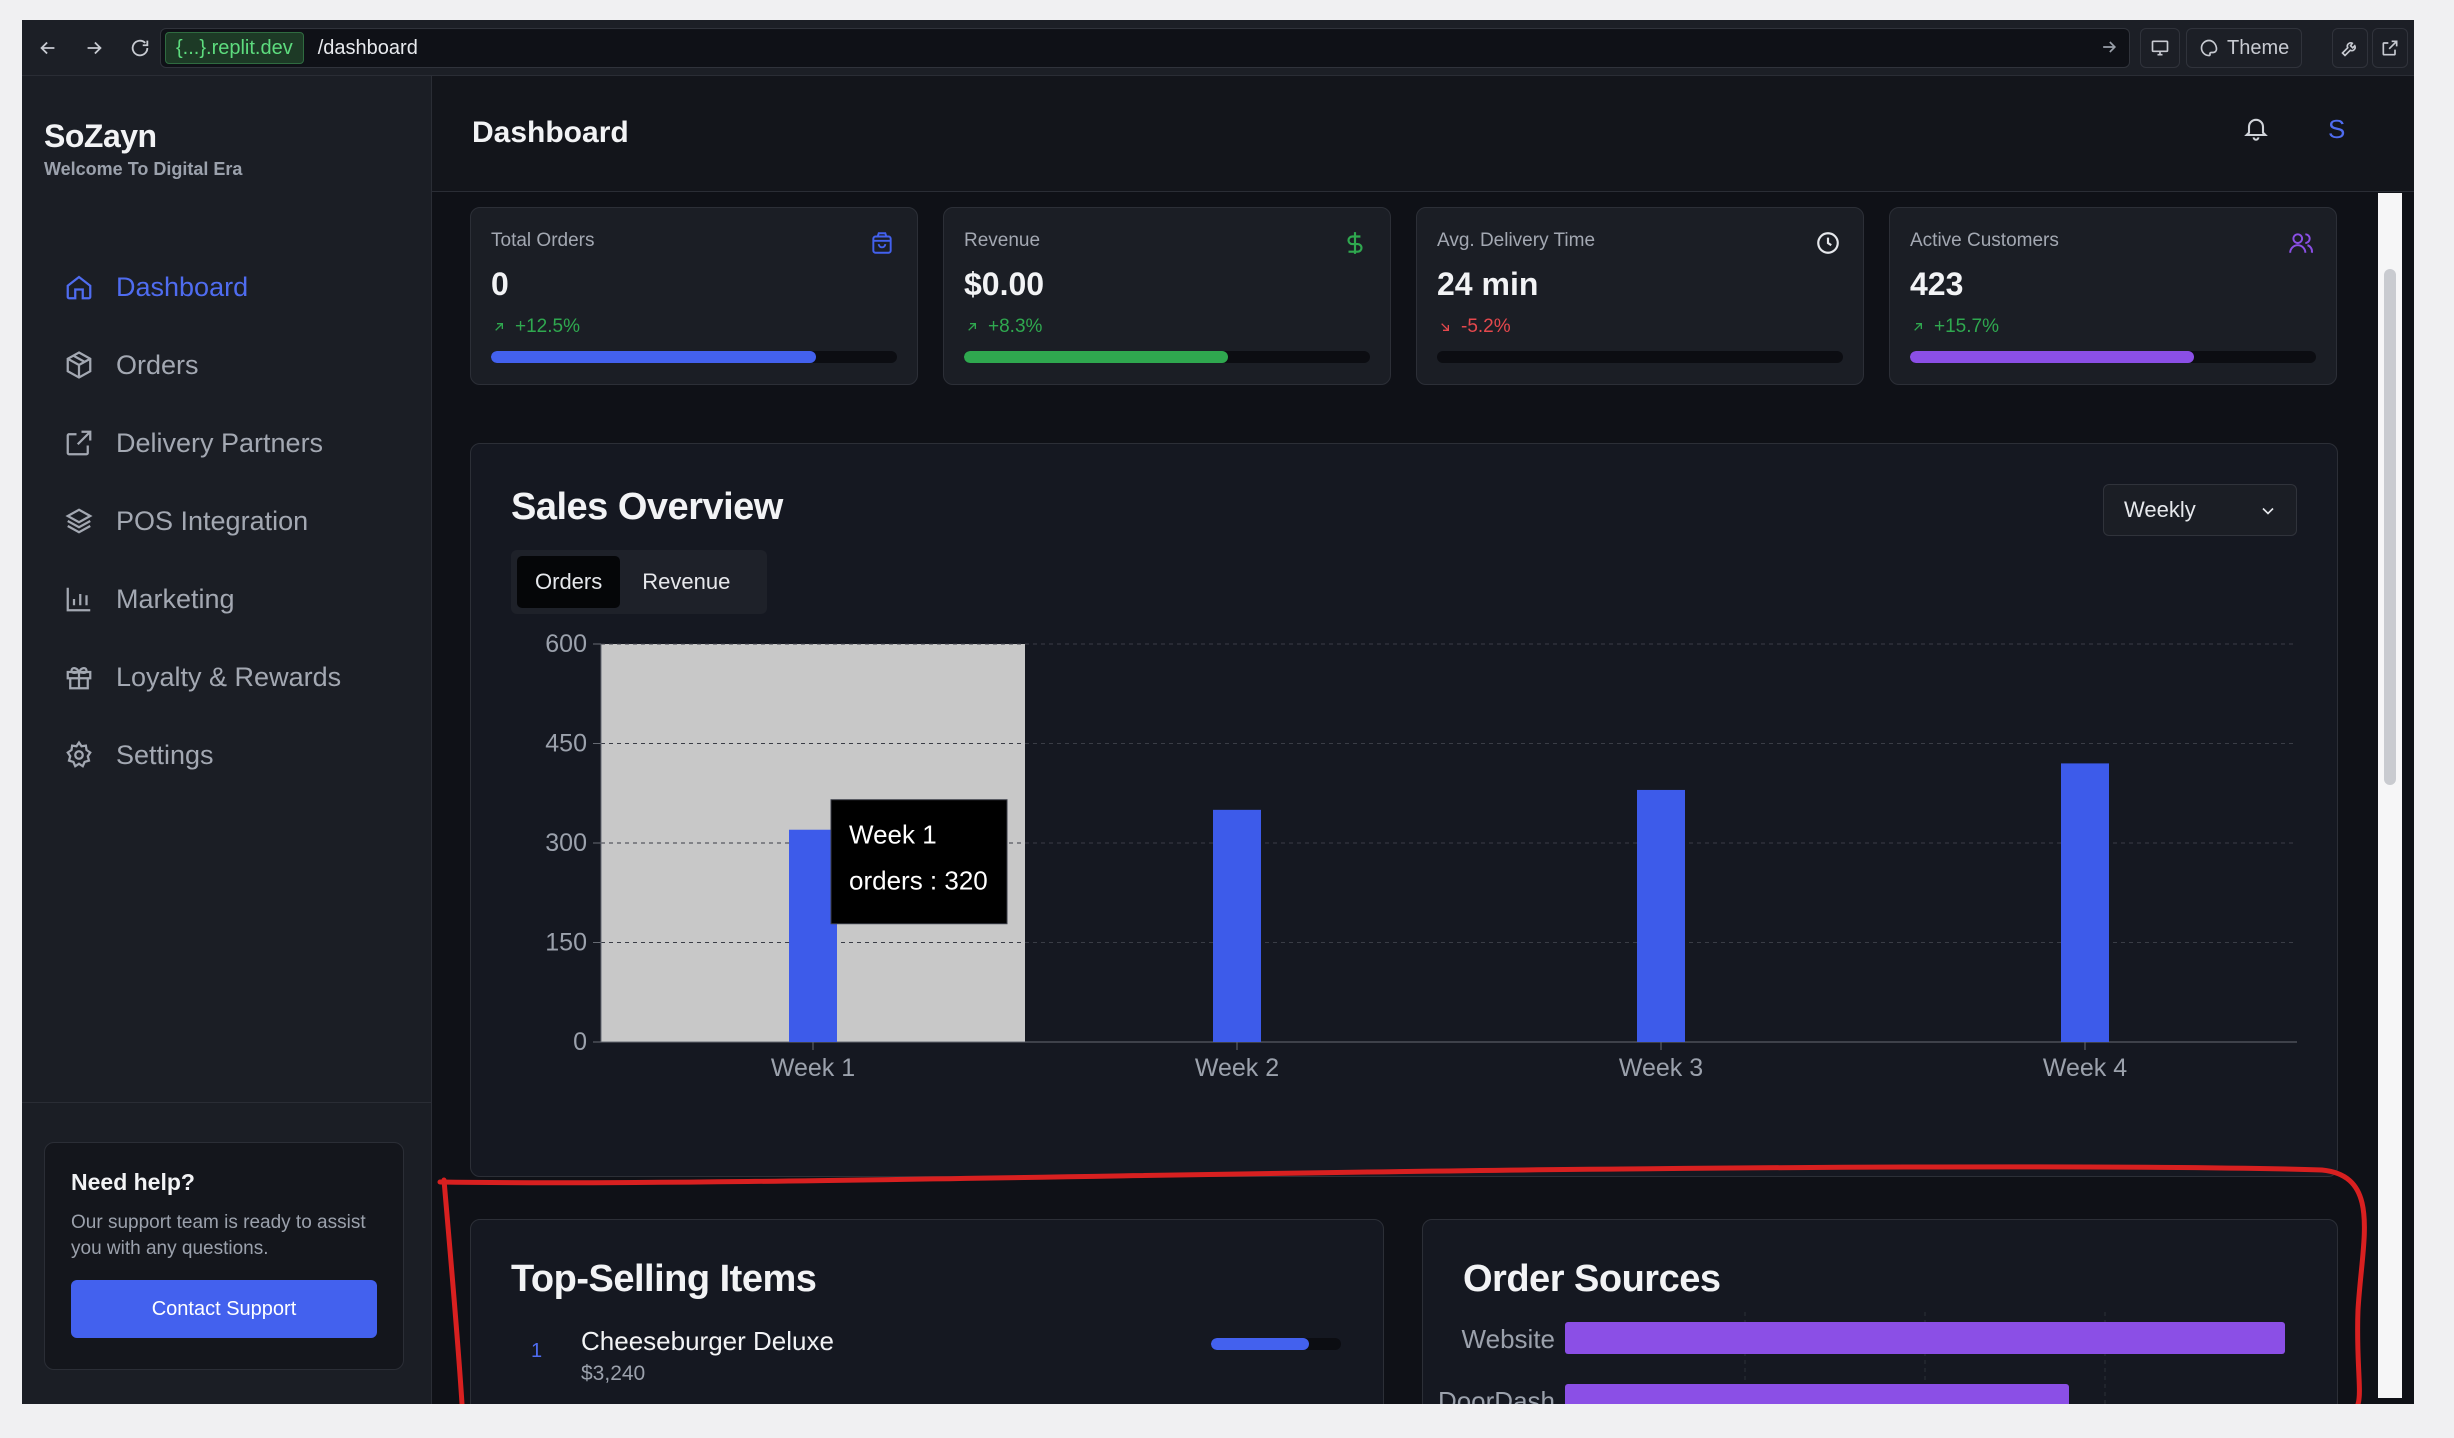 Image resolution: width=2454 pixels, height=1438 pixels. I want to click on devtools-button, so click(2160, 48).